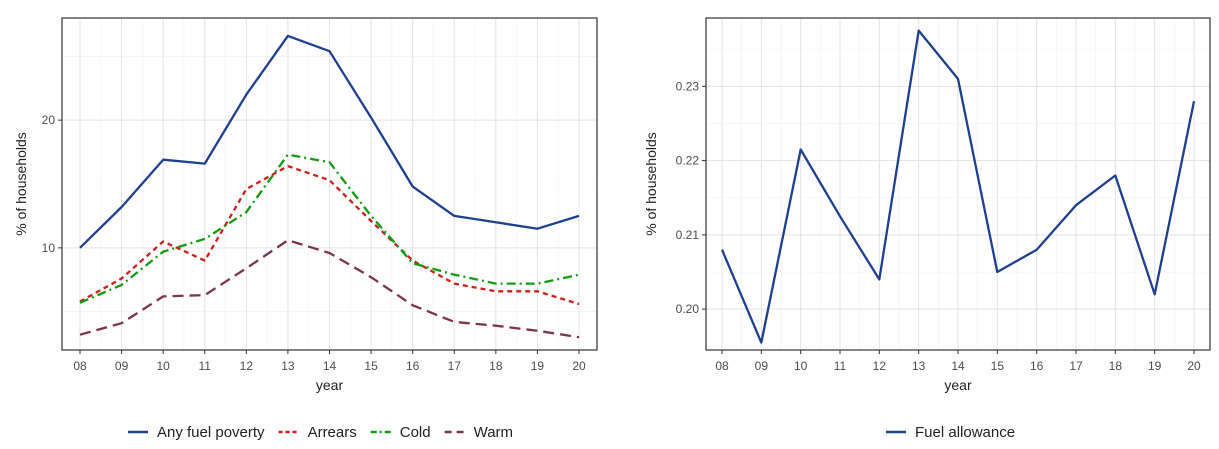 The height and width of the screenshot is (449, 1219). Describe the element at coordinates (332, 432) in the screenshot. I see `legend-label: Arrears` at that location.